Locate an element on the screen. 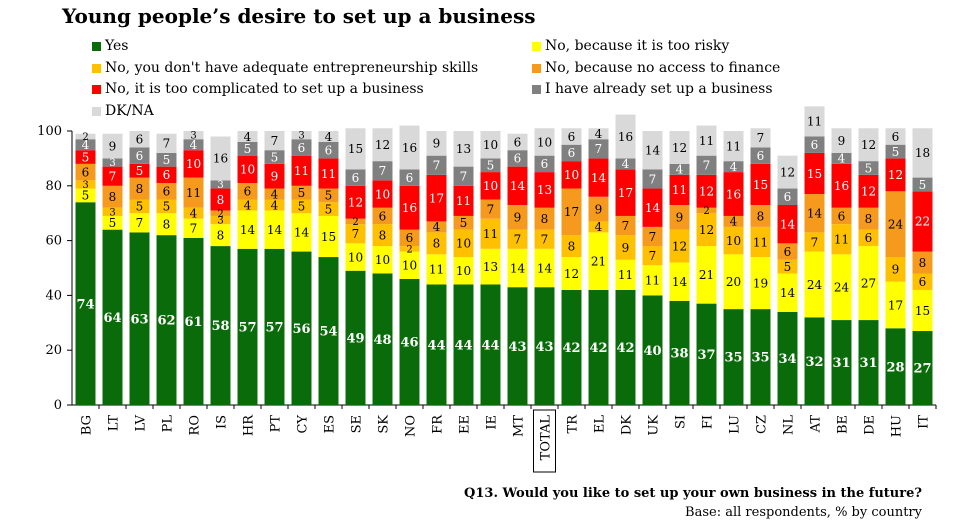  bar-segment-is-no-because-no-access-to-finance is located at coordinates (220, 213).